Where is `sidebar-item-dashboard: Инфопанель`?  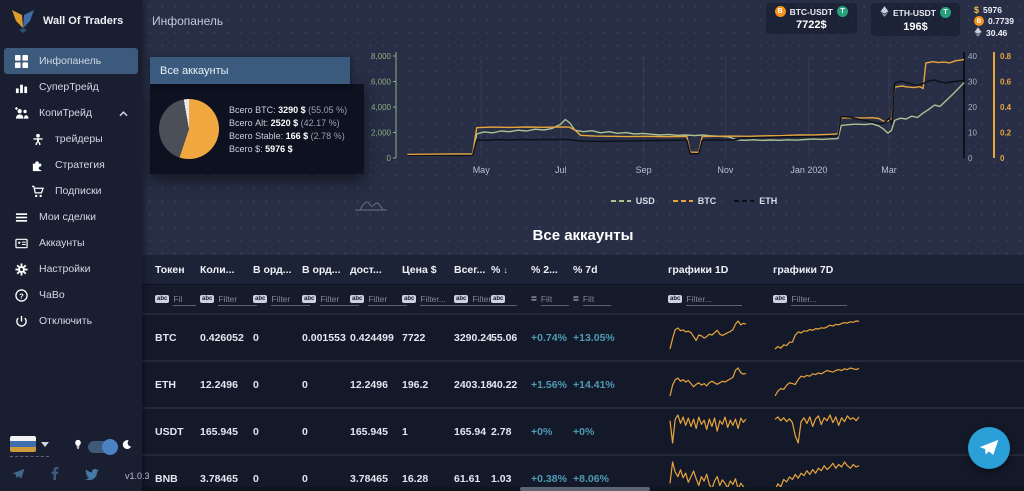
sidebar-item-dashboard: Инфопанель is located at coordinates (71, 61).